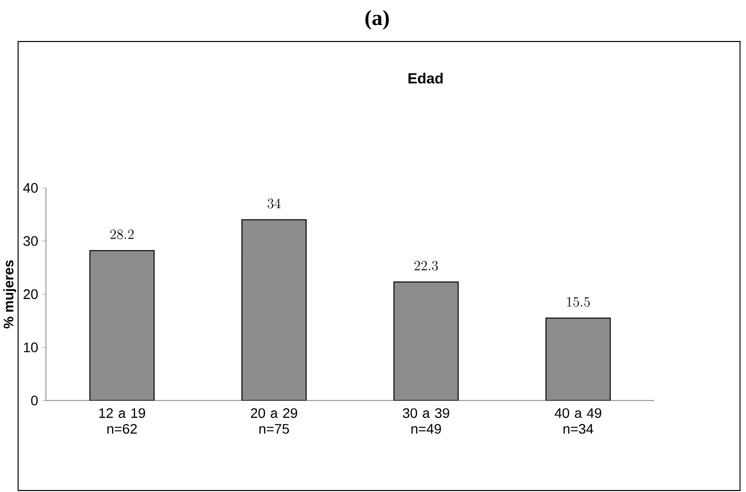 The image size is (746, 492). What do you see at coordinates (31, 347) in the screenshot?
I see `y-tick-label: 10` at bounding box center [31, 347].